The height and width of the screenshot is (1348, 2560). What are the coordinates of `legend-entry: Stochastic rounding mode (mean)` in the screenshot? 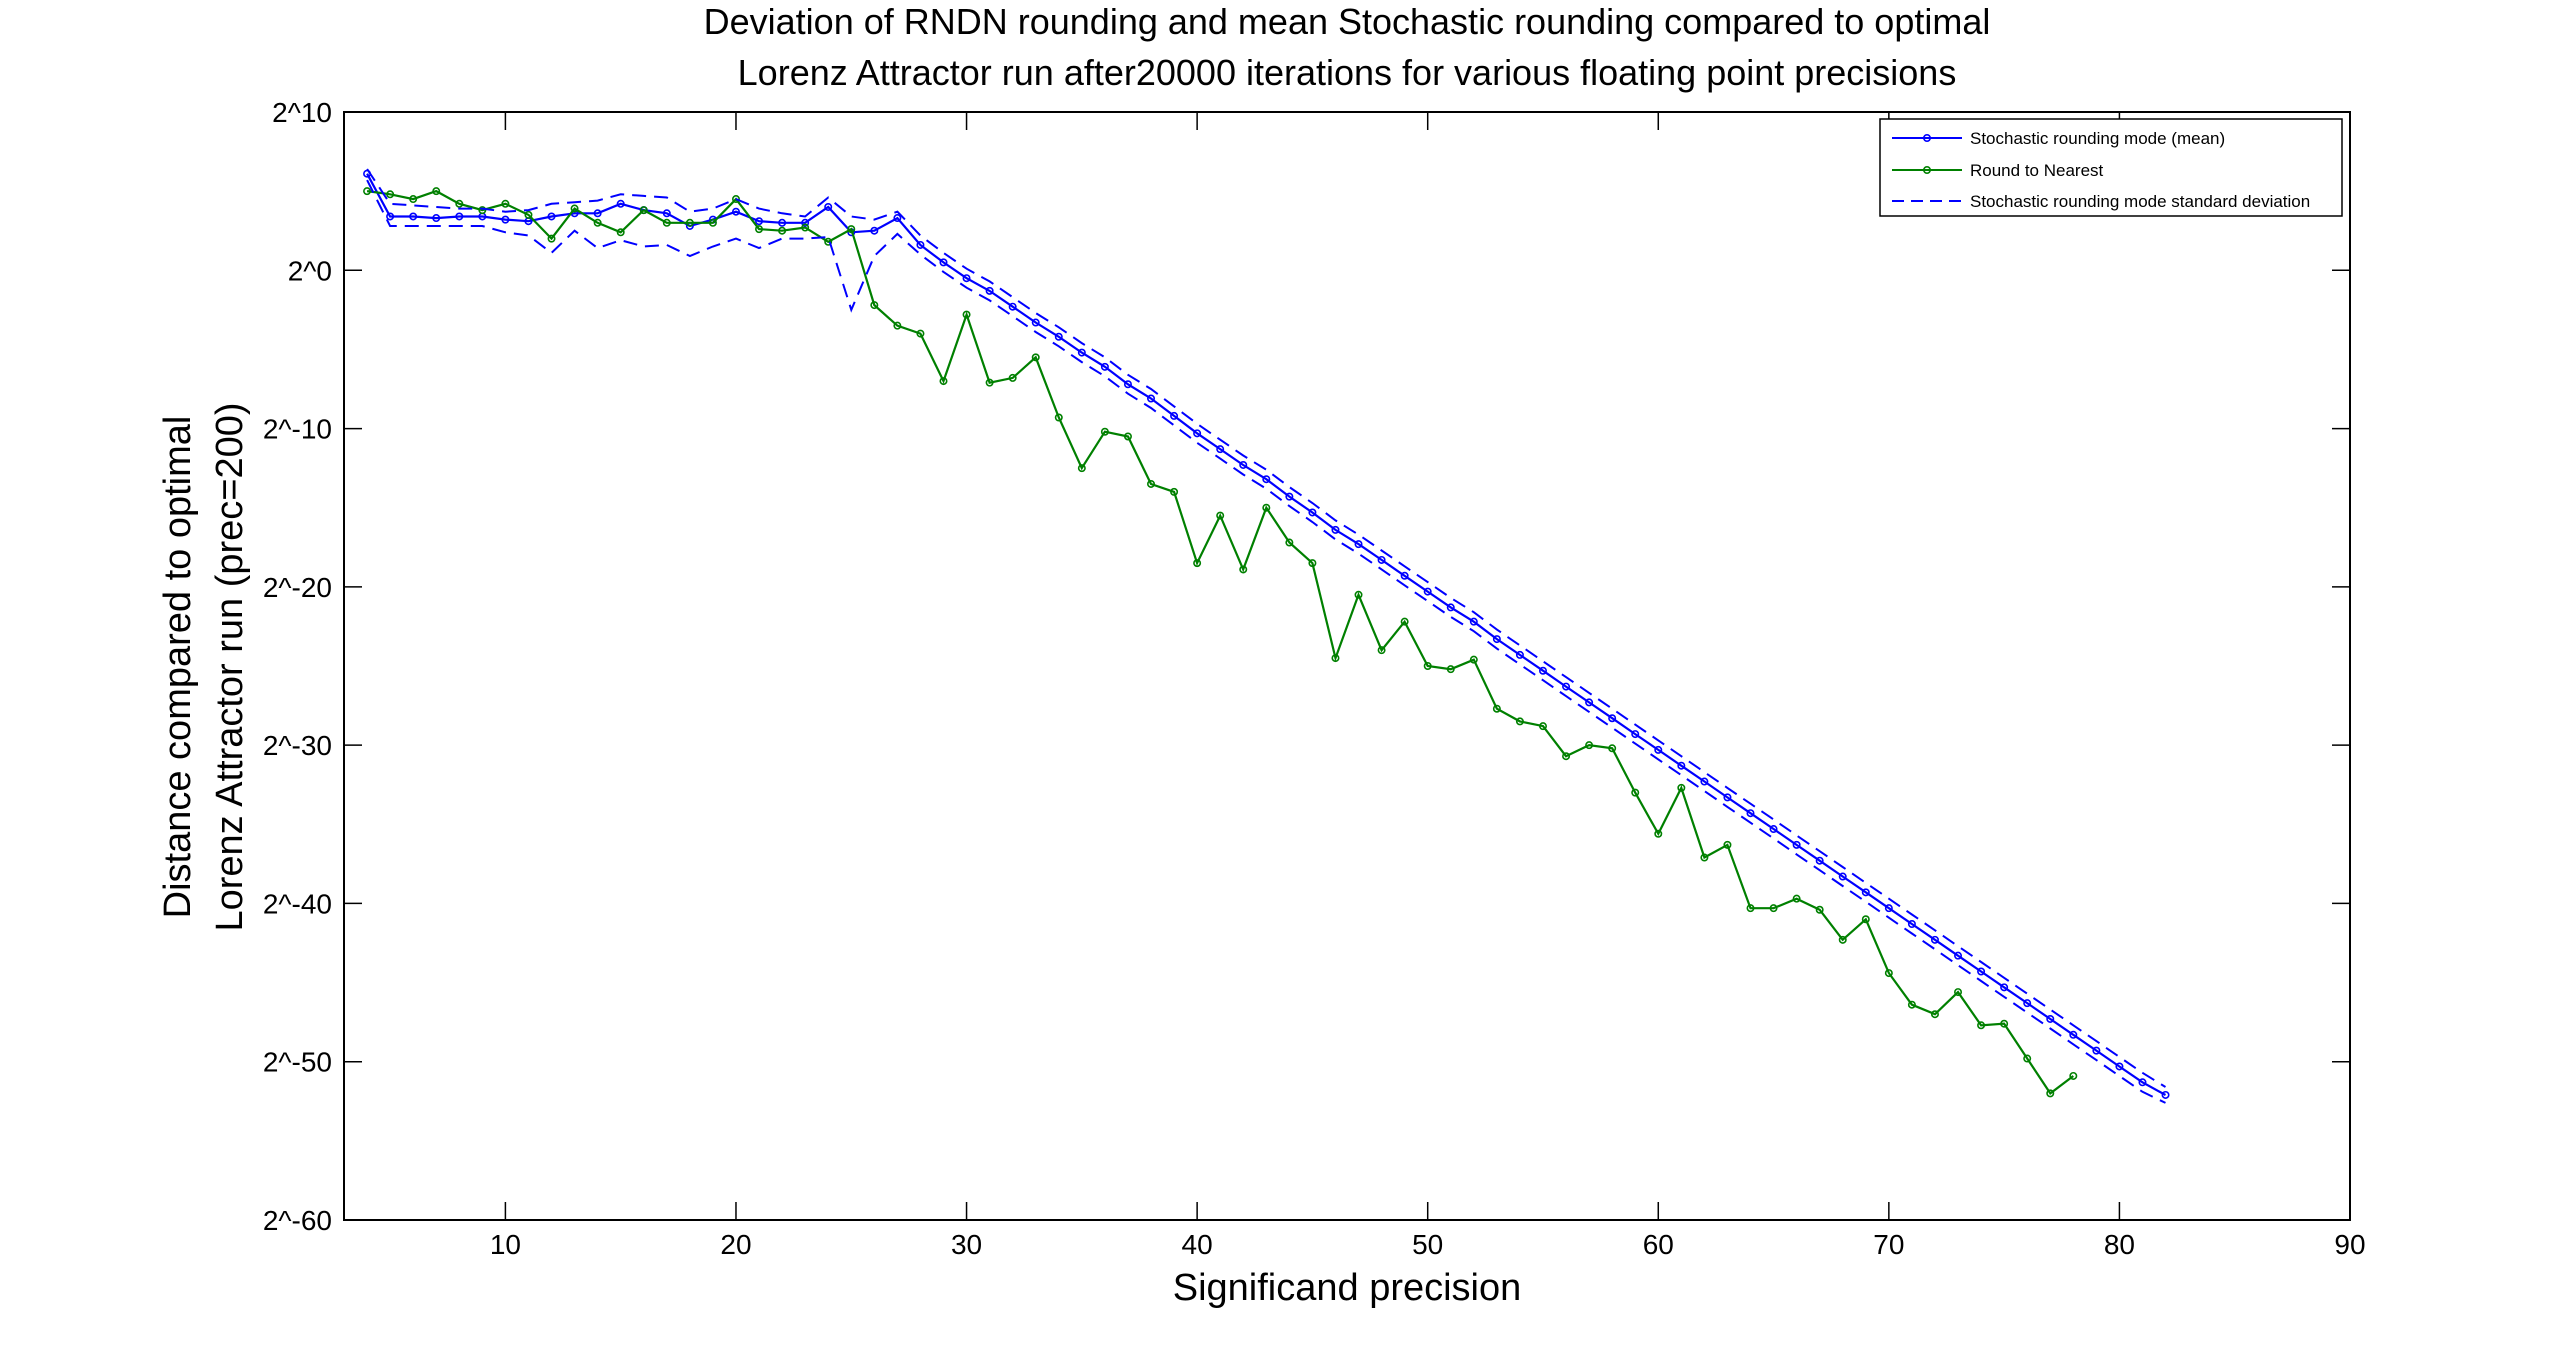 It's located at (2097, 138).